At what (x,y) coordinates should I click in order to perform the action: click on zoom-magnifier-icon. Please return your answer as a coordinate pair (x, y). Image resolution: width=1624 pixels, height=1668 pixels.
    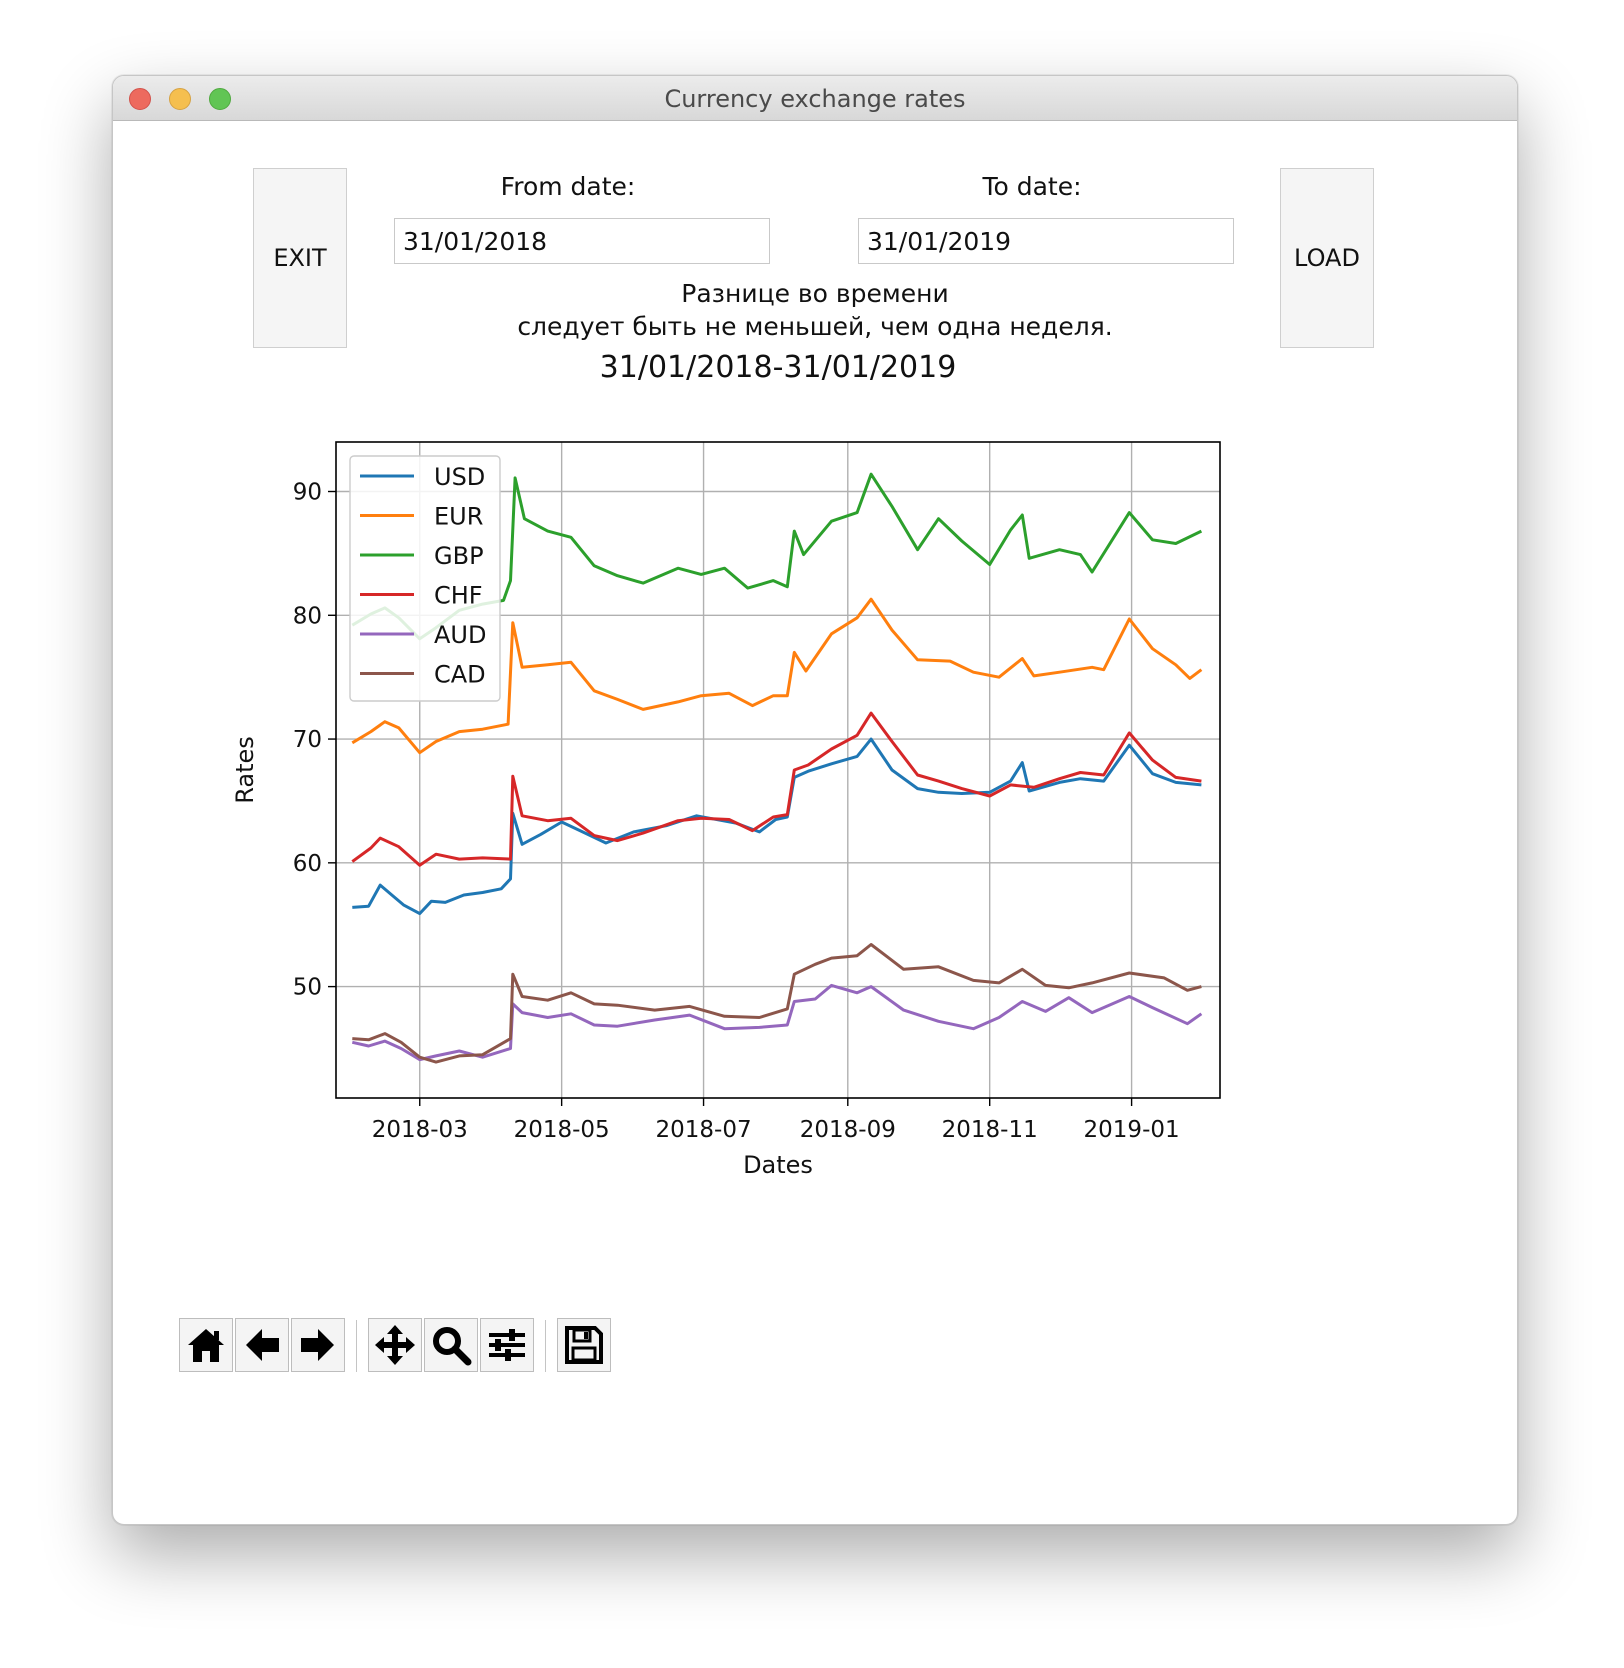
    Looking at the image, I should click on (452, 1346).